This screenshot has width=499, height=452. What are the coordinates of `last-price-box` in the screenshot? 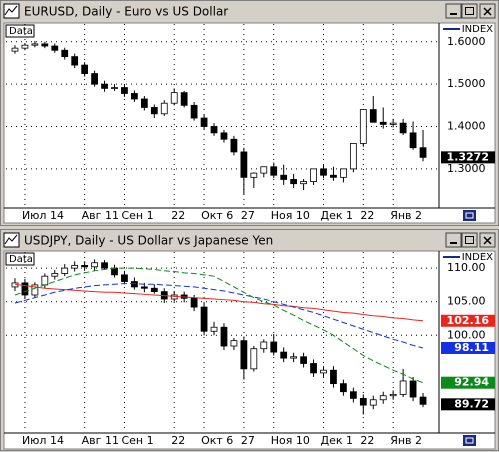 It's located at (468, 404).